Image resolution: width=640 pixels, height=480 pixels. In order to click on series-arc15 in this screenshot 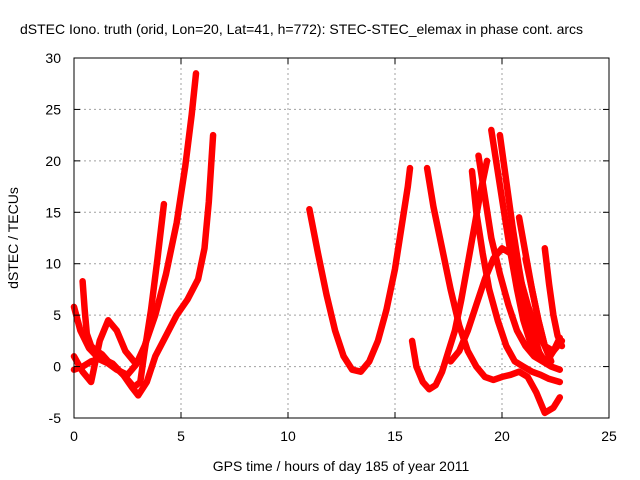, I will do `click(553, 297)`.